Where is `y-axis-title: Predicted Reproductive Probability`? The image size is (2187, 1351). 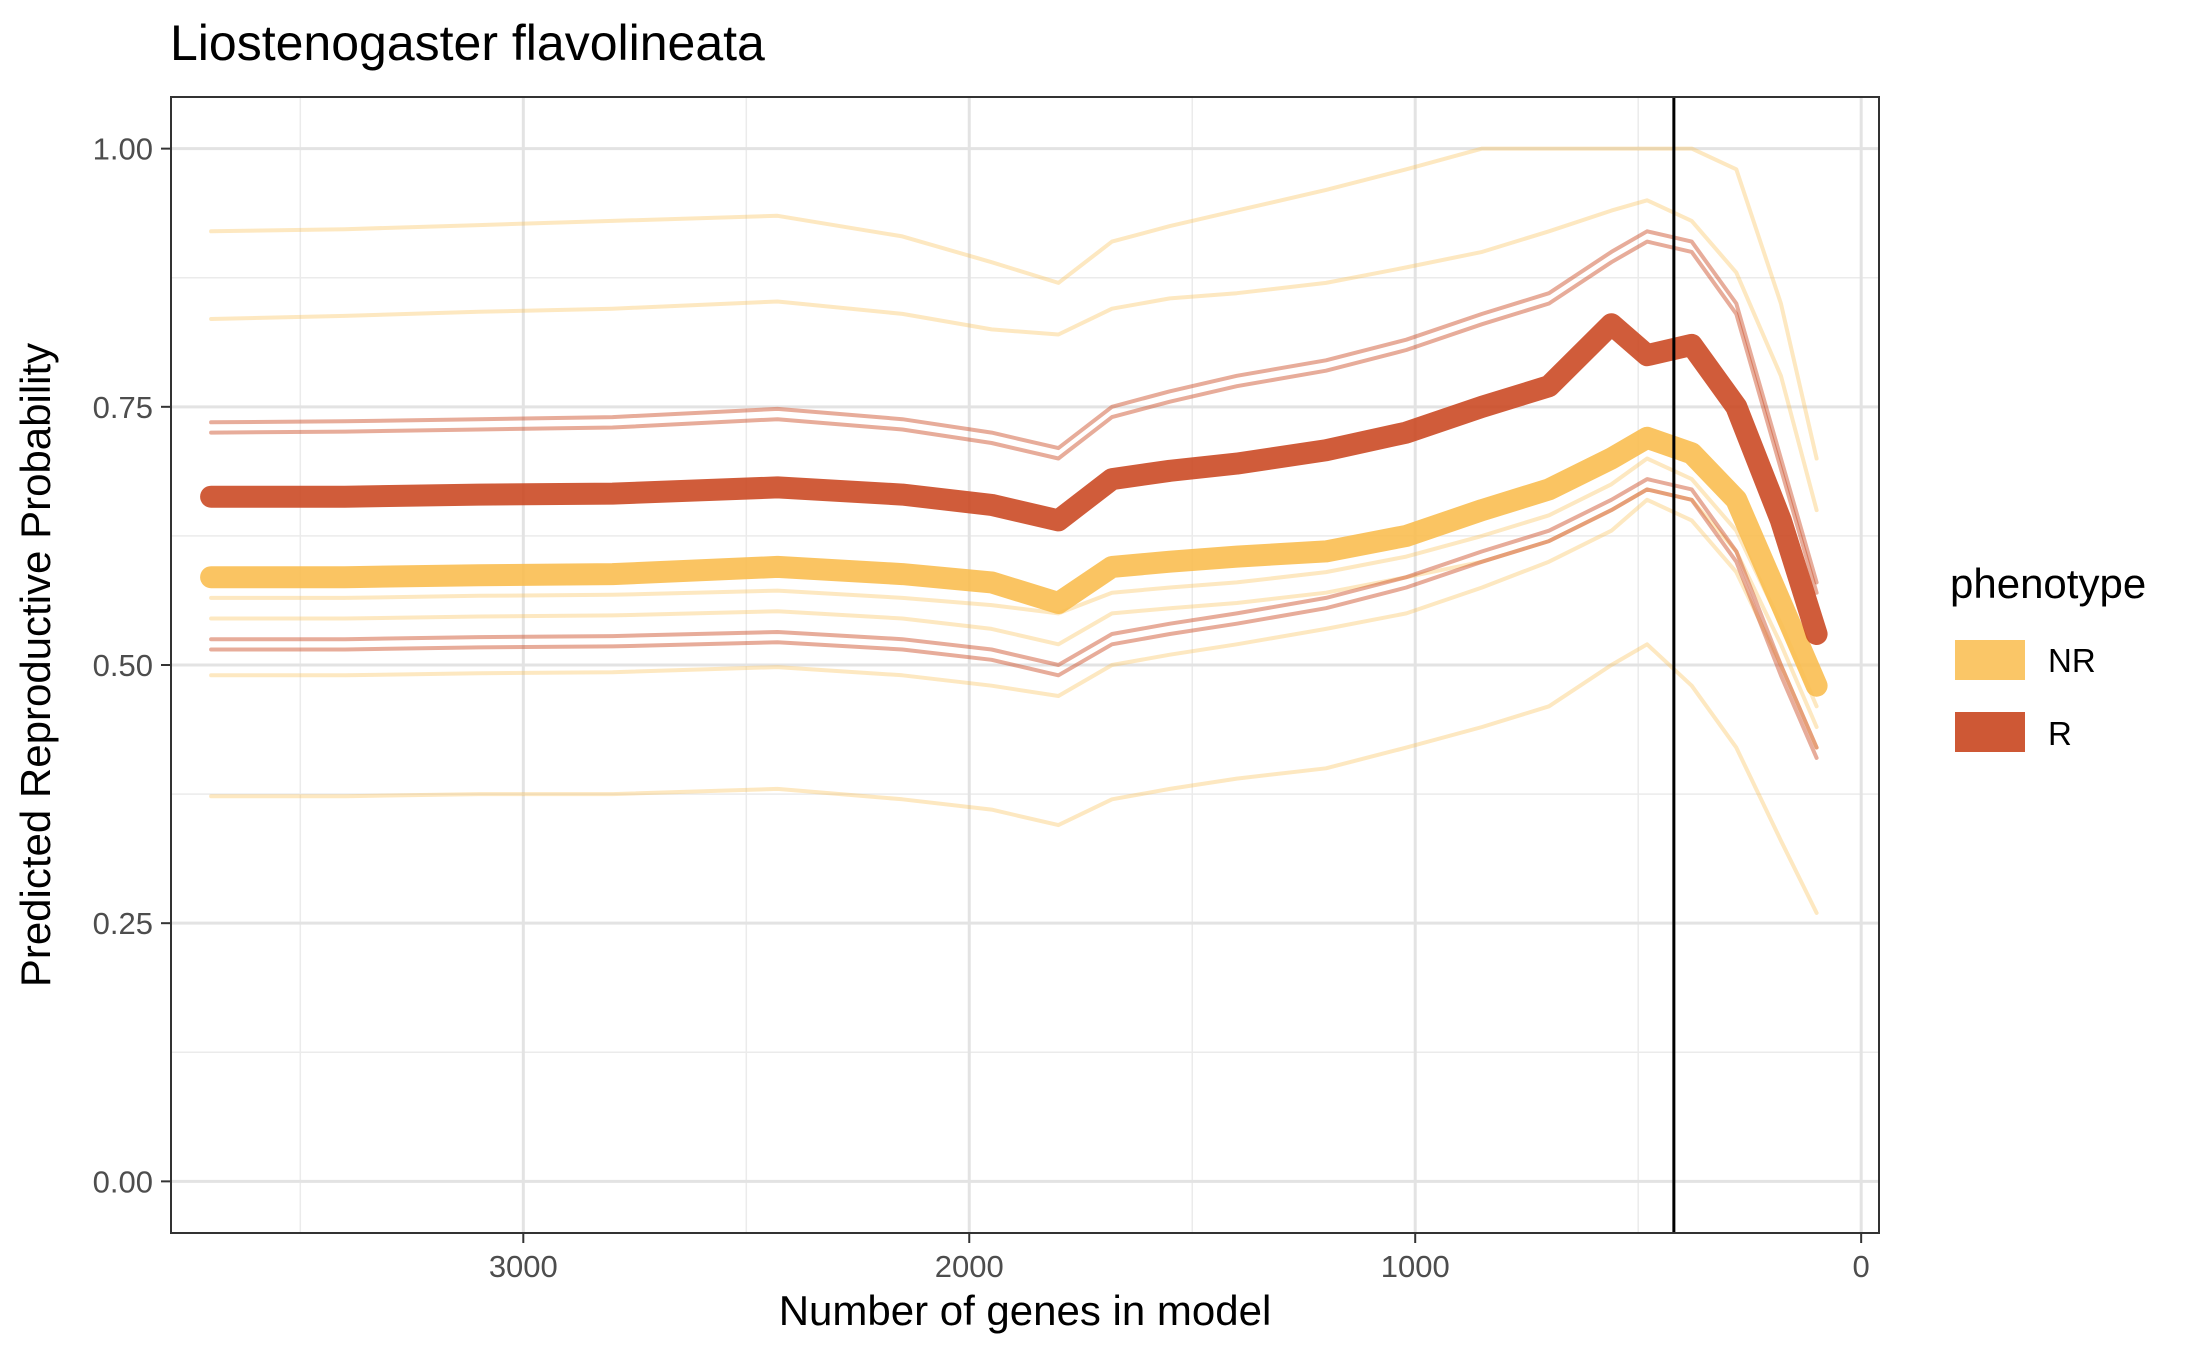
y-axis-title: Predicted Reproductive Probability is located at coordinates (35, 665).